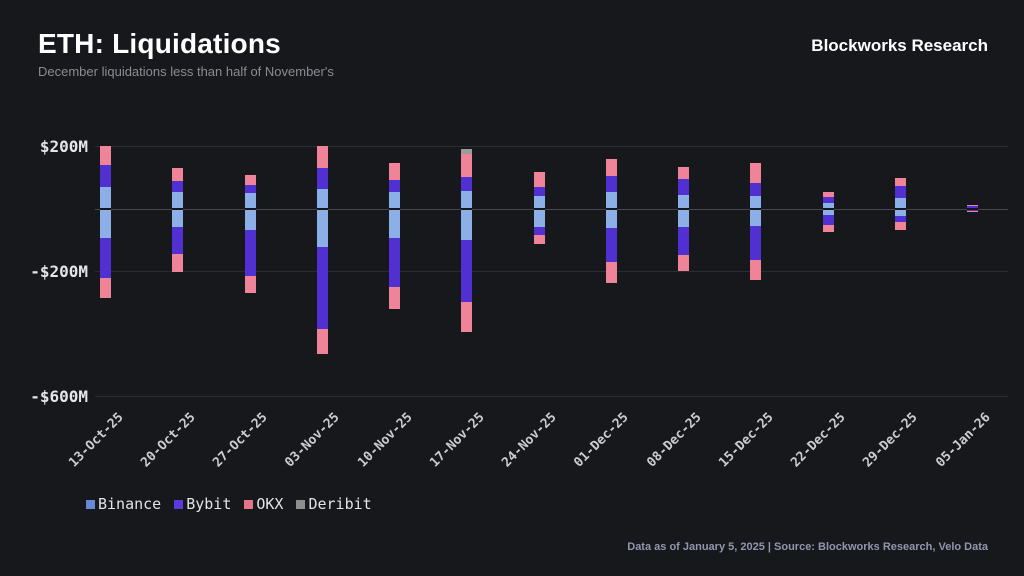 This screenshot has height=576, width=1024. I want to click on zero-baseline, so click(551, 209).